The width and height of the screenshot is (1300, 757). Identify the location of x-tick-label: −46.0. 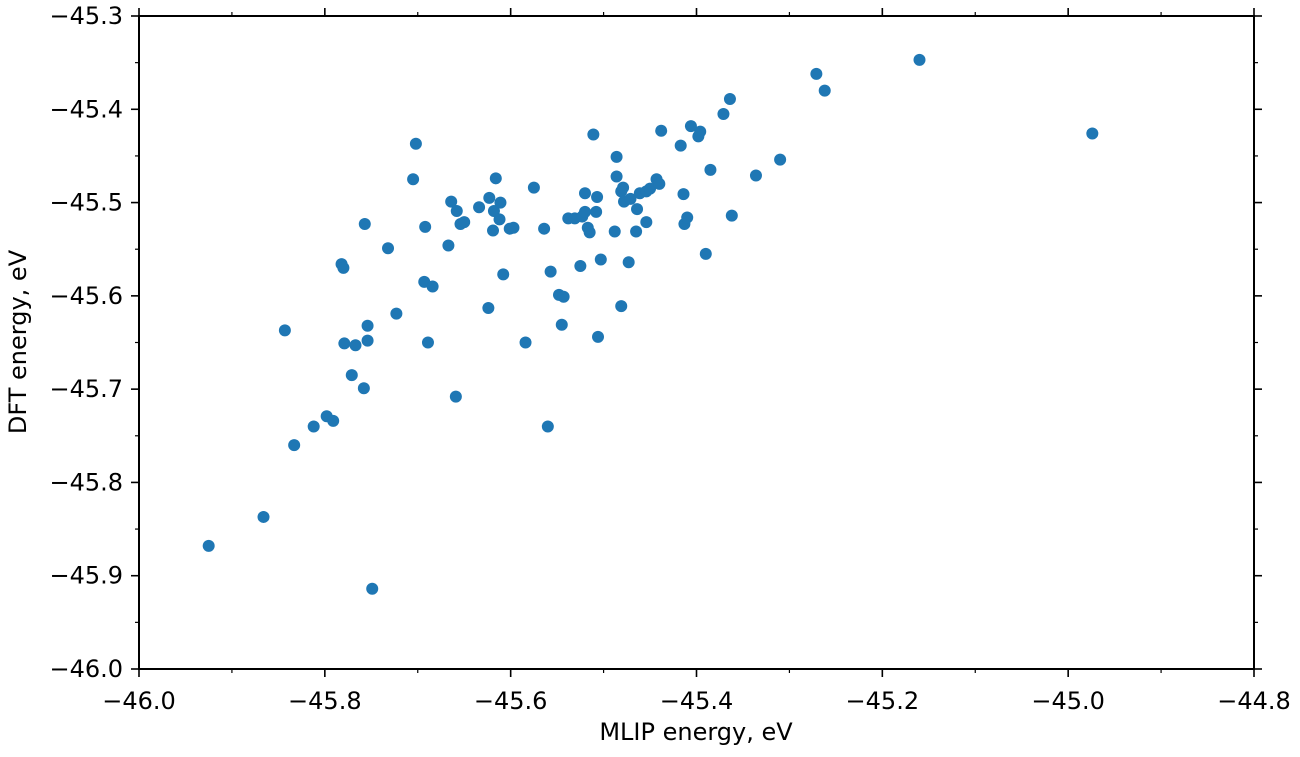
(139, 701).